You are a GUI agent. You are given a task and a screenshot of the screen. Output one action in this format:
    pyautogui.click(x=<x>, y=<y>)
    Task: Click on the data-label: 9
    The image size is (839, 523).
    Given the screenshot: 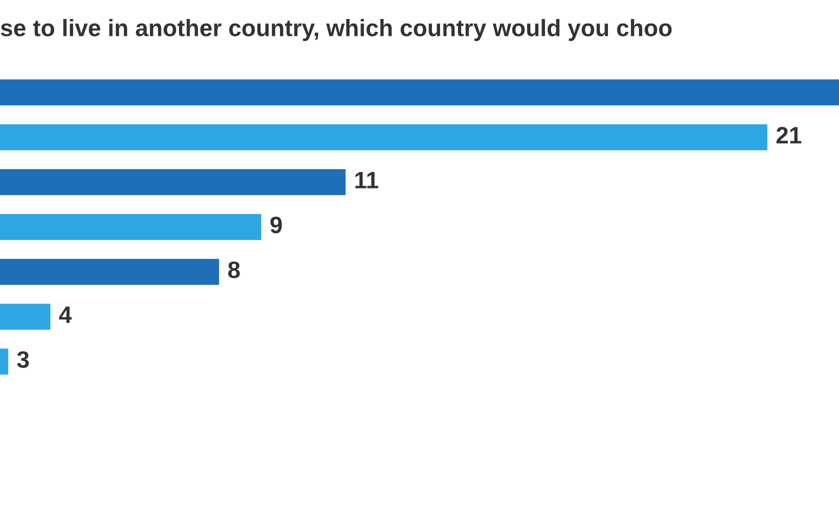 What is the action you would take?
    pyautogui.click(x=276, y=225)
    